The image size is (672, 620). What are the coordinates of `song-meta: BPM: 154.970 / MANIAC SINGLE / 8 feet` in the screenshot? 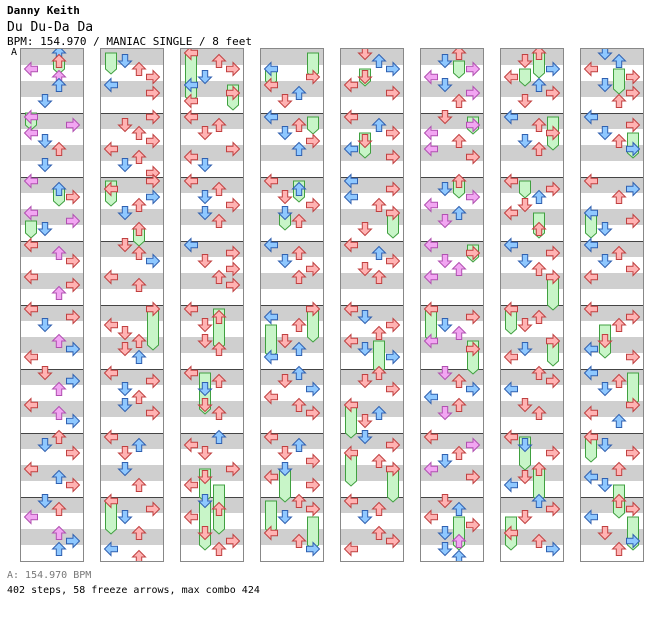 It's located at (130, 41).